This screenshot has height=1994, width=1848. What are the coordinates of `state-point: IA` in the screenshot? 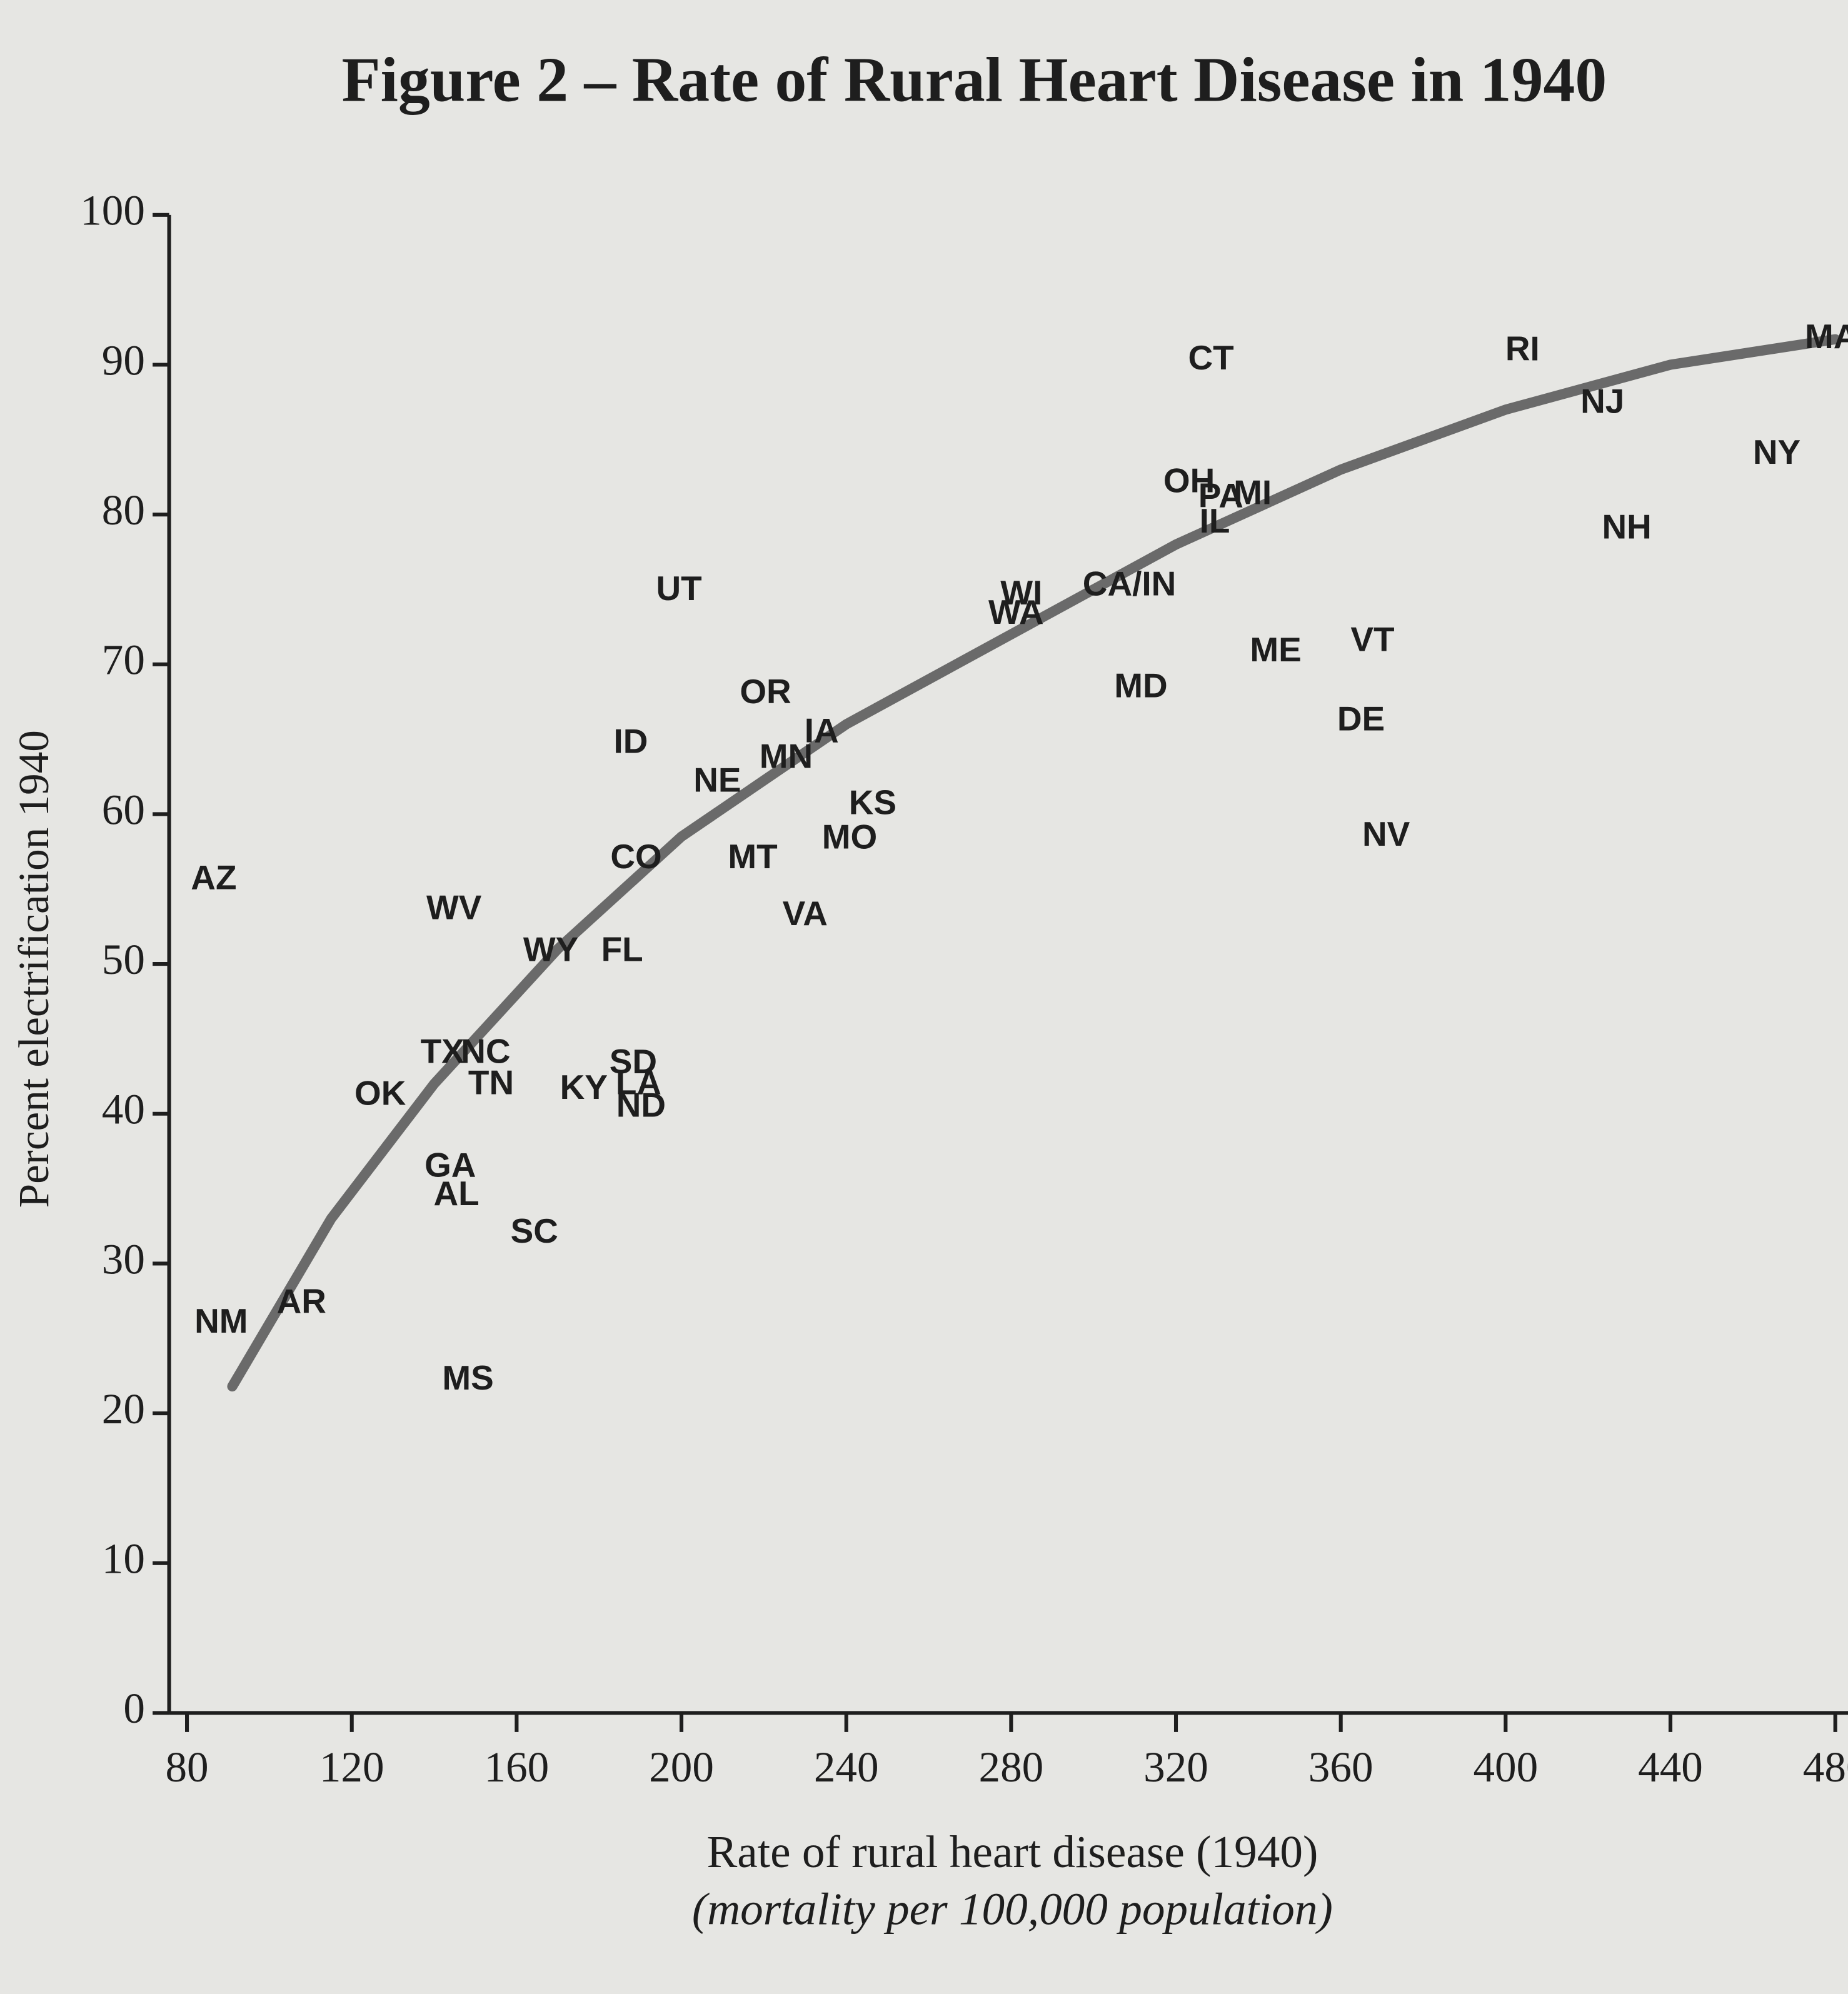 It's located at (822, 730).